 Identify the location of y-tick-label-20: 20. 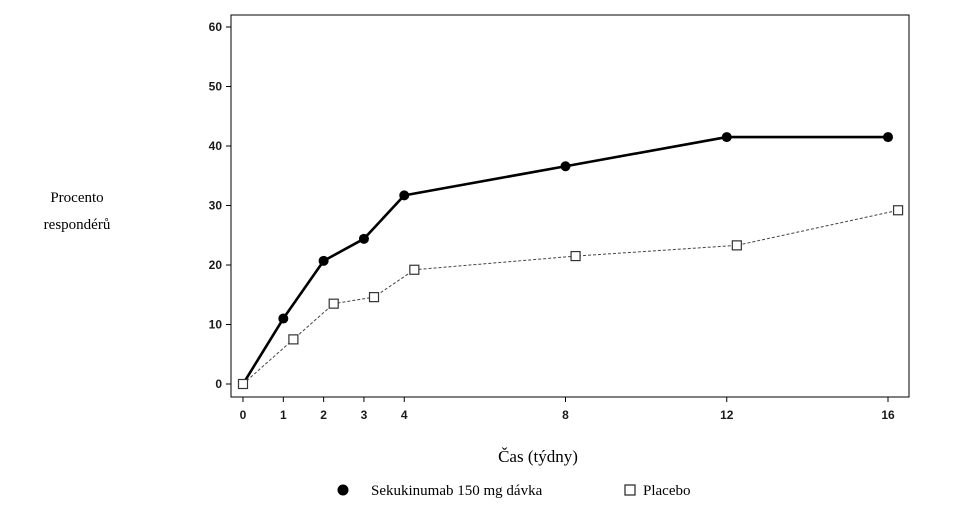
(216, 265).